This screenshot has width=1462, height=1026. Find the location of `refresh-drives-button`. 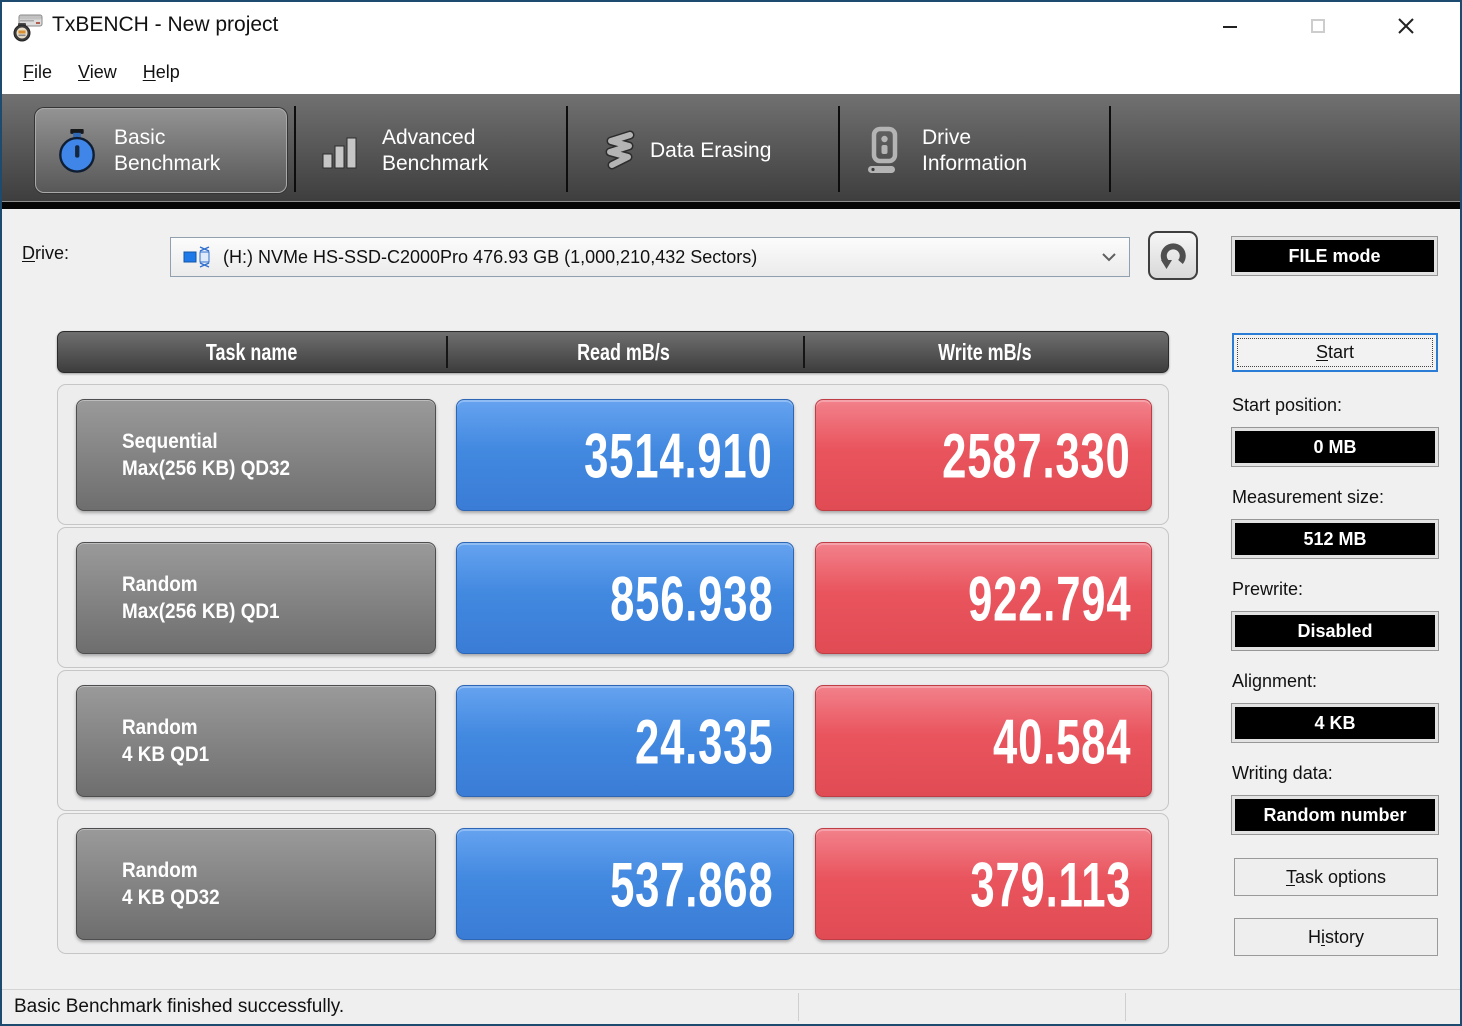

refresh-drives-button is located at coordinates (1173, 255).